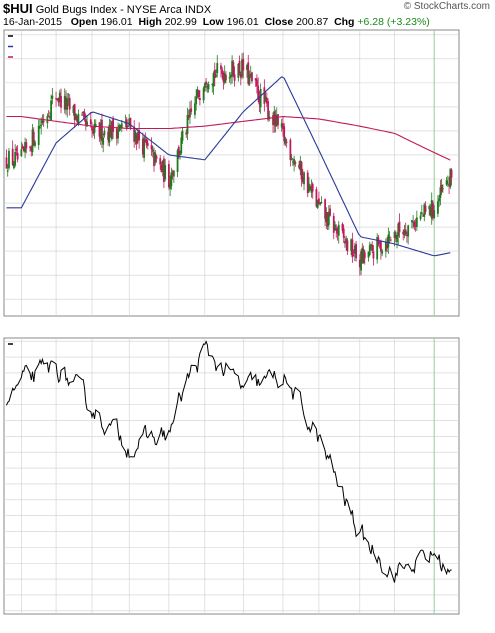  I want to click on brand-watermark: © StockCharts.com, so click(446, 6).